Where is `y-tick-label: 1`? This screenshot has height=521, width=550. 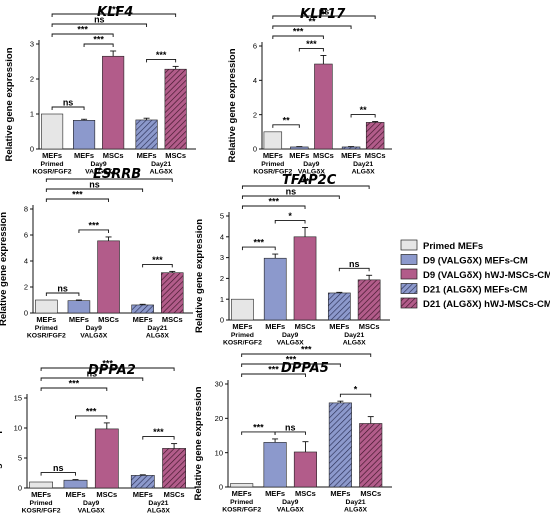 y-tick-label: 1 is located at coordinates (222, 299).